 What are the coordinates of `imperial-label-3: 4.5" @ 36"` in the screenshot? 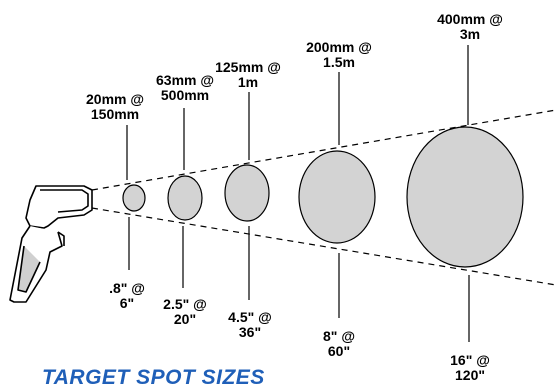 It's located at (250, 324).